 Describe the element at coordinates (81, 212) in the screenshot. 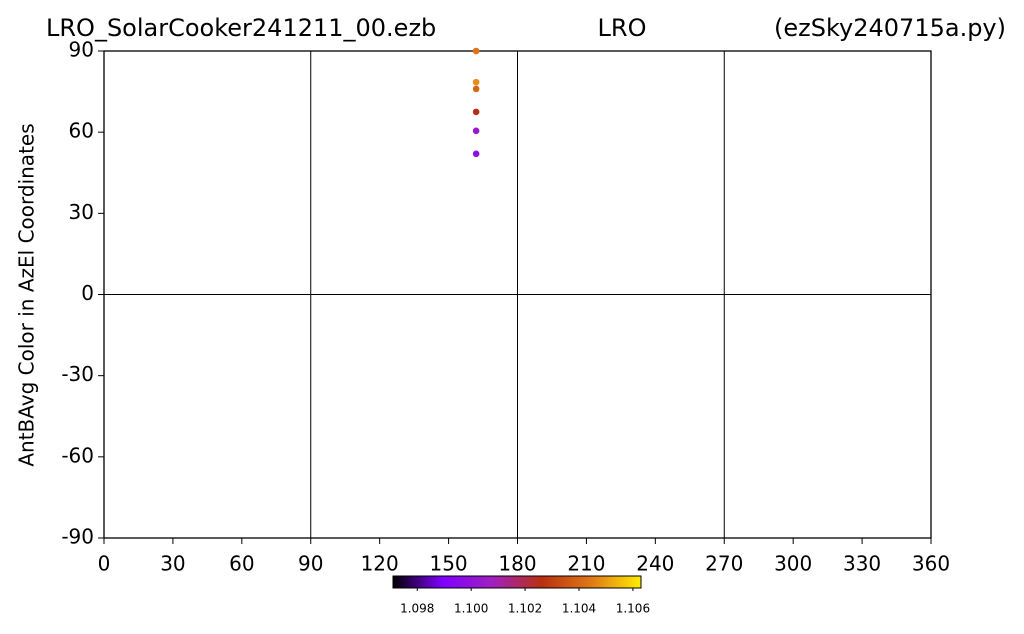

I see `y-tick-label: 30` at that location.